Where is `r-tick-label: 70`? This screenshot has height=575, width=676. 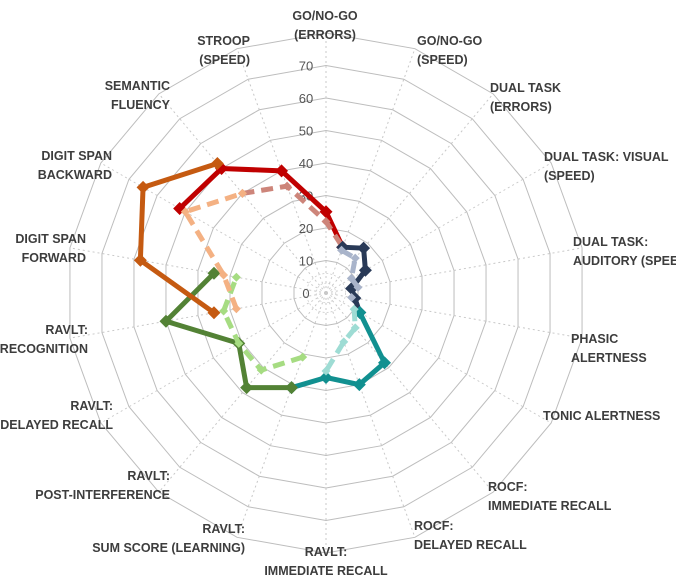
r-tick-label: 70 is located at coordinates (306, 66).